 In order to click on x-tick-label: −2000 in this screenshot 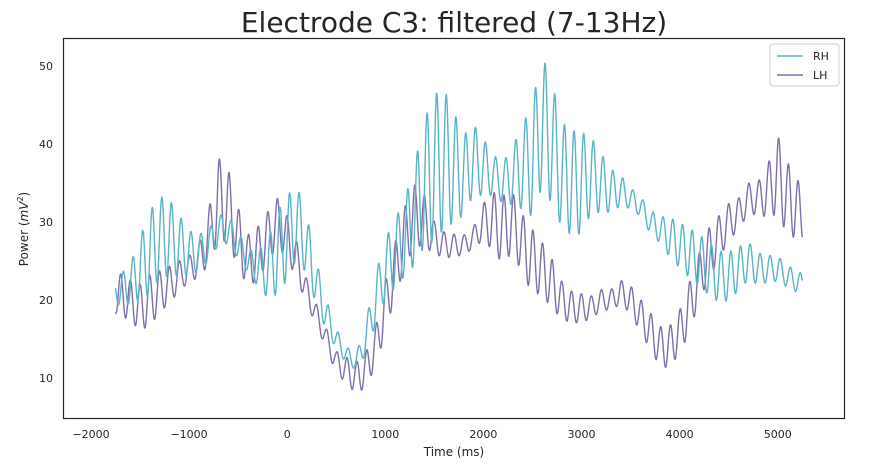, I will do `click(90, 434)`.